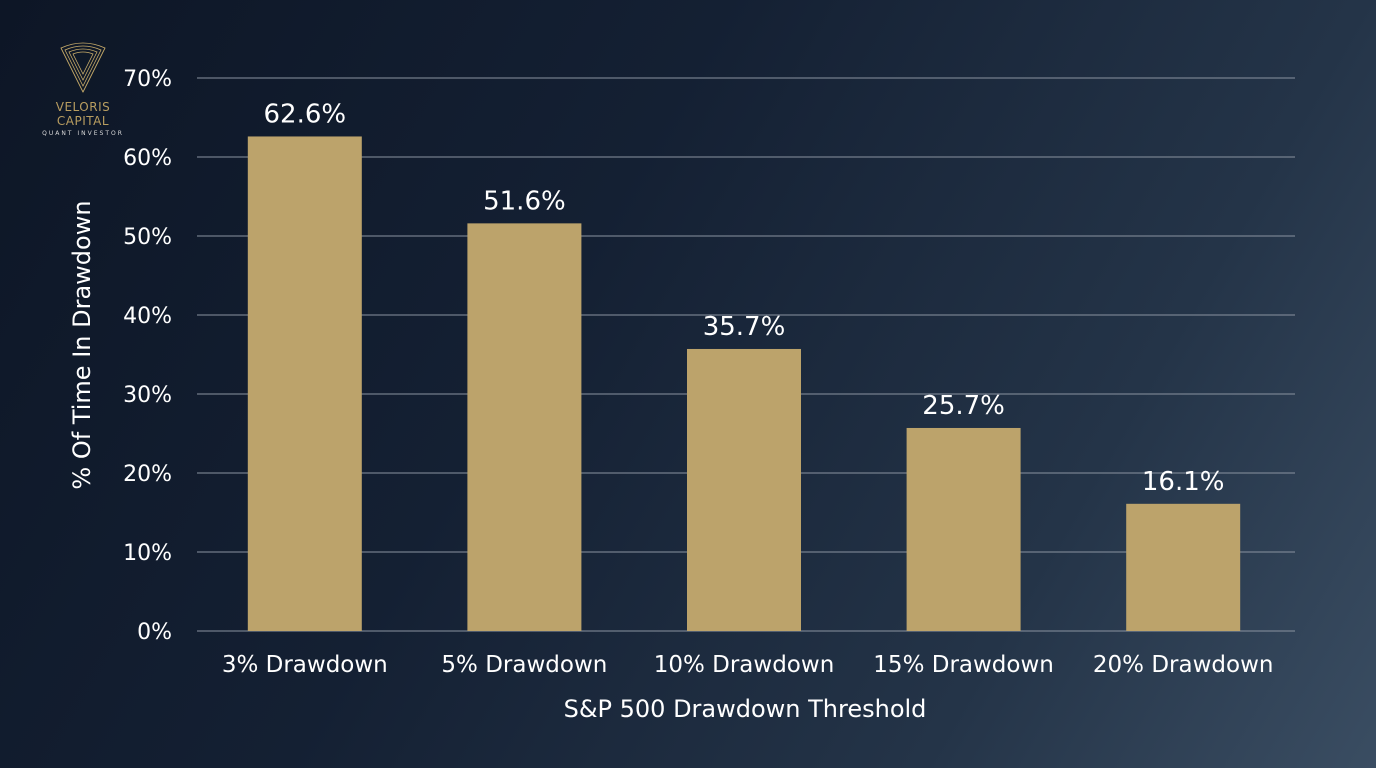  Describe the element at coordinates (147, 395) in the screenshot. I see `y-tick-label: 30%` at that location.